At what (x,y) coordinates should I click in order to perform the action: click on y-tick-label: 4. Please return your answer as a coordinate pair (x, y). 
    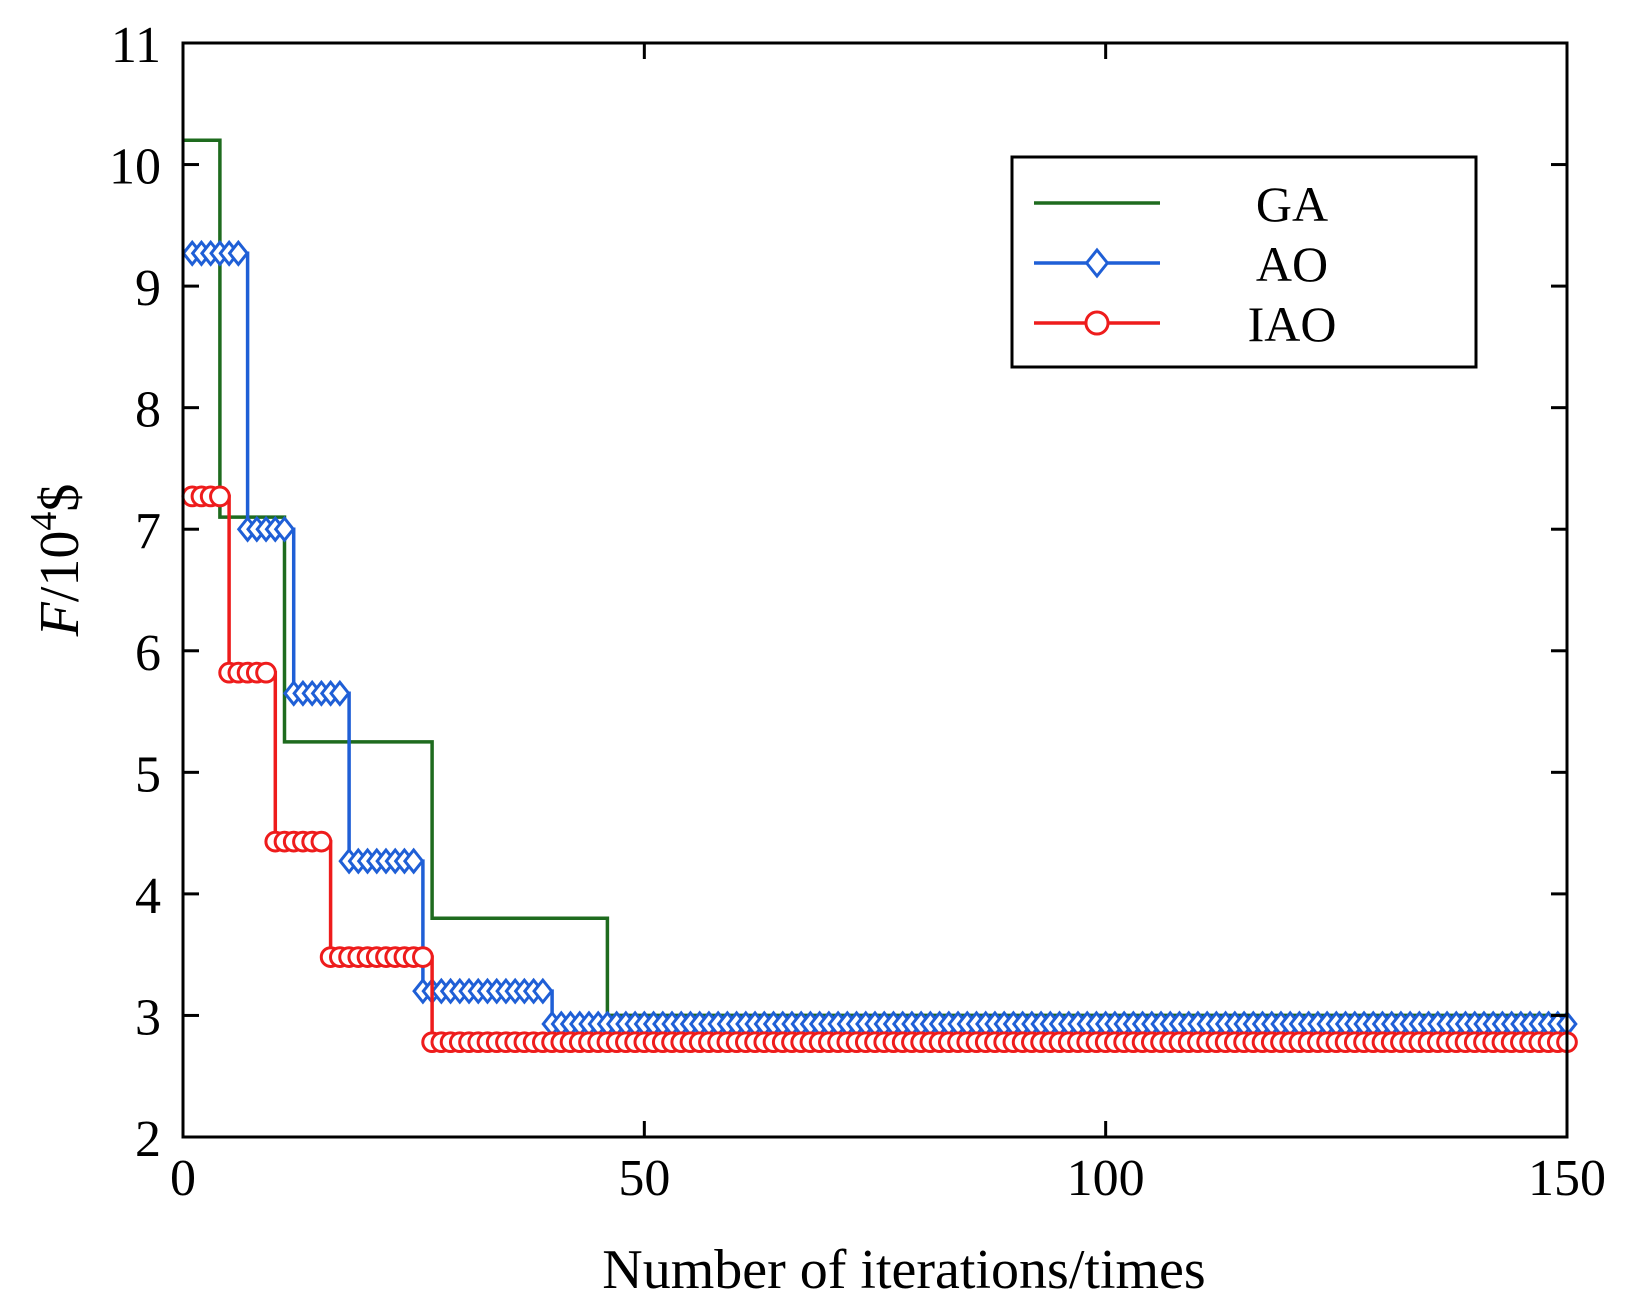
    Looking at the image, I should click on (148, 896).